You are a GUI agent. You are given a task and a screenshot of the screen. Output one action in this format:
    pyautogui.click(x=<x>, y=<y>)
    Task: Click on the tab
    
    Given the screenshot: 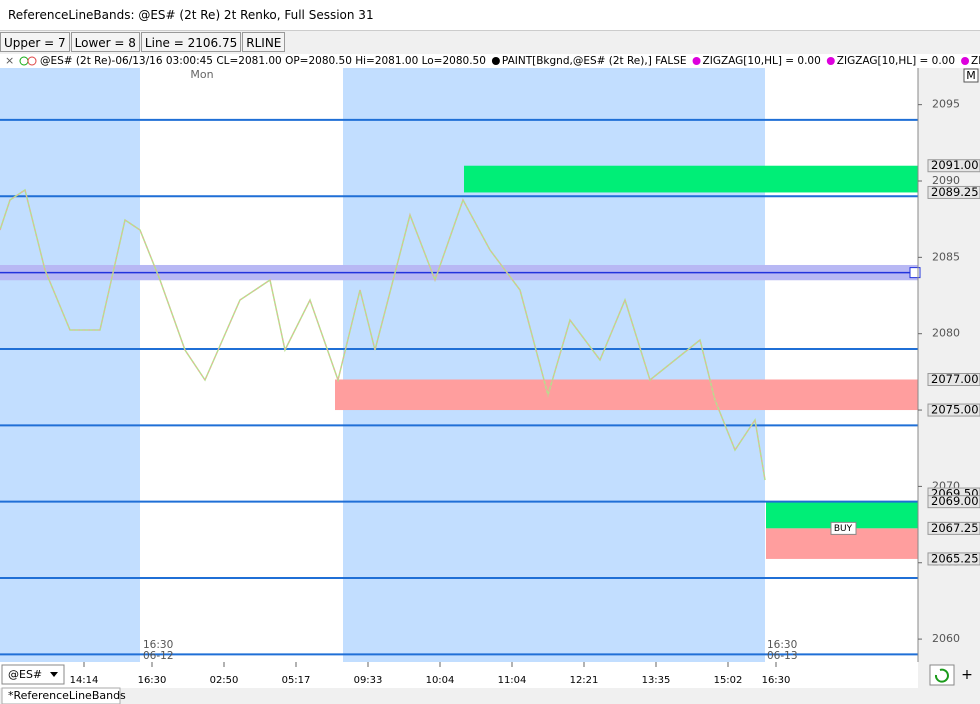 What is the action you would take?
    pyautogui.click(x=61, y=695)
    